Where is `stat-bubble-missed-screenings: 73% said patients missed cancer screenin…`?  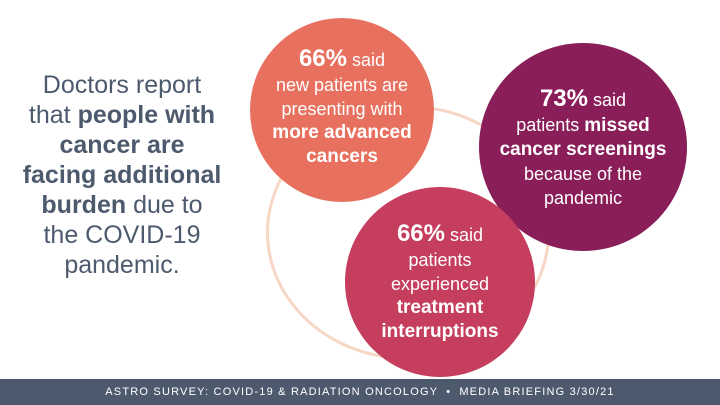
stat-bubble-missed-screenings: 73% said patients missed cancer screenin… is located at coordinates (583, 147).